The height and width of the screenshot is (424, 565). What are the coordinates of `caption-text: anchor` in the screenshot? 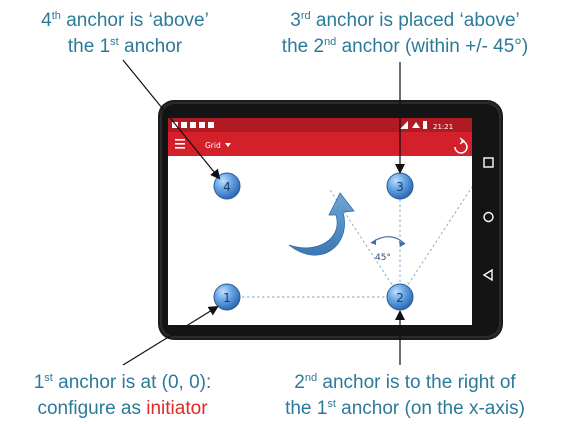 It's located at (150, 46).